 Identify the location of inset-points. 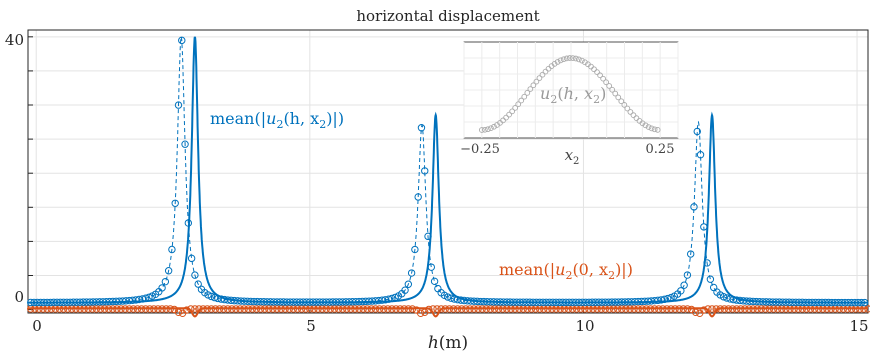
(569, 94).